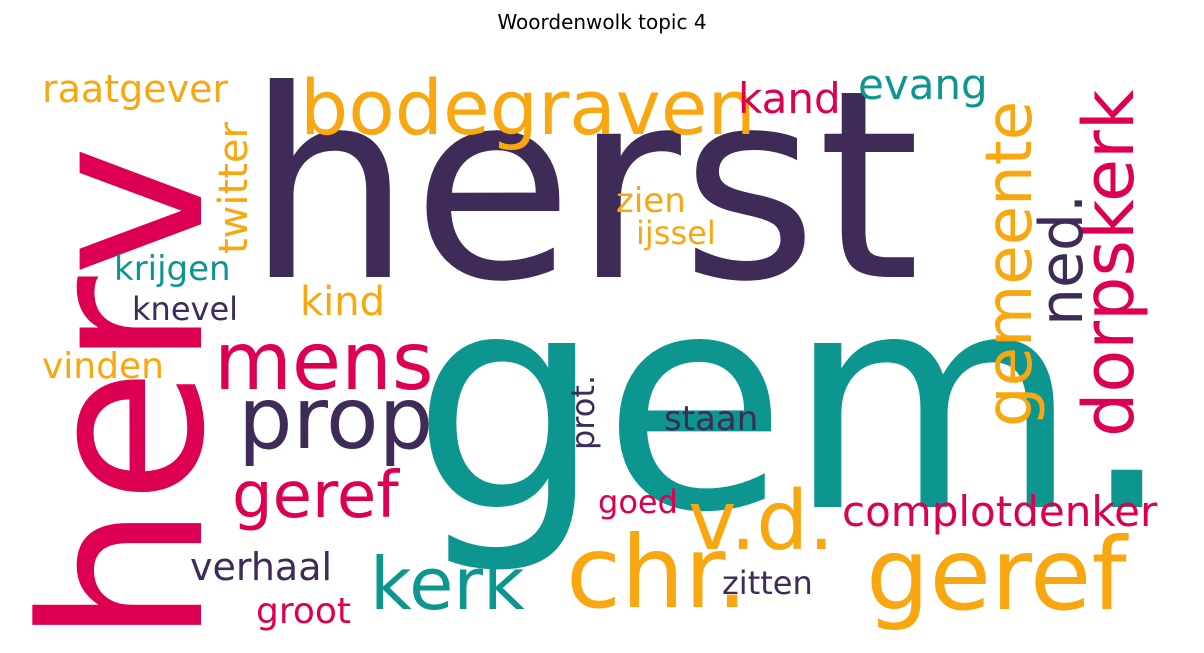 This screenshot has height=653, width=1204. Describe the element at coordinates (234, 188) in the screenshot. I see `word-twitter: twitter` at that location.